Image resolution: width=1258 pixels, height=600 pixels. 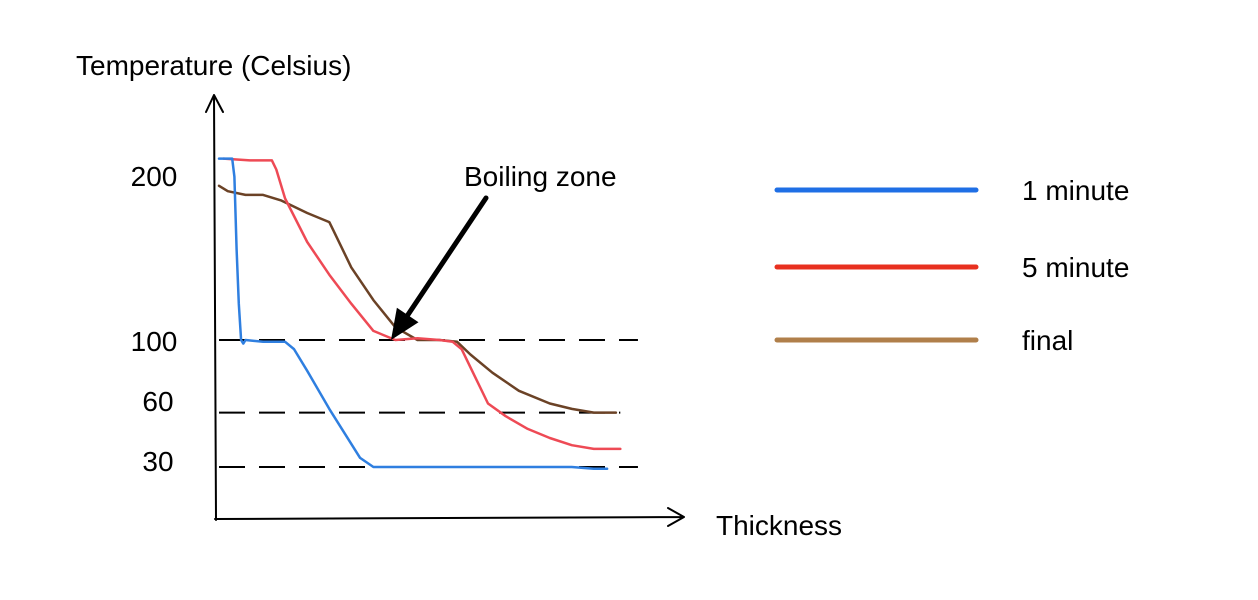 What do you see at coordinates (154, 341) in the screenshot?
I see `y-tick-label-100: 100` at bounding box center [154, 341].